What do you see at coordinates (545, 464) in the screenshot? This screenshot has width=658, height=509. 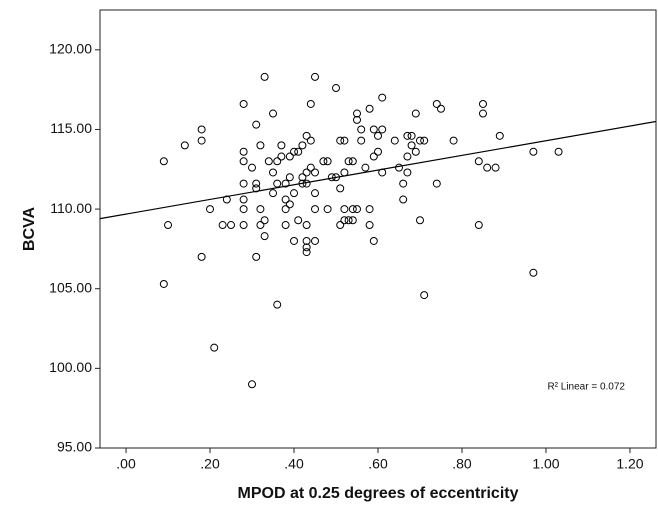 I see `x-tick-label: 1.00` at bounding box center [545, 464].